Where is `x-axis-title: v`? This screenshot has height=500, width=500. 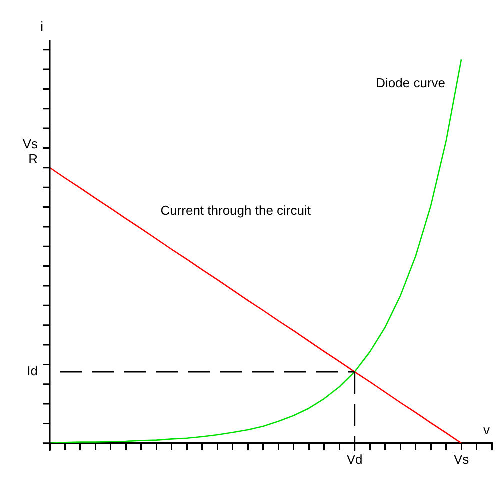
x-axis-title: v is located at coordinates (487, 430).